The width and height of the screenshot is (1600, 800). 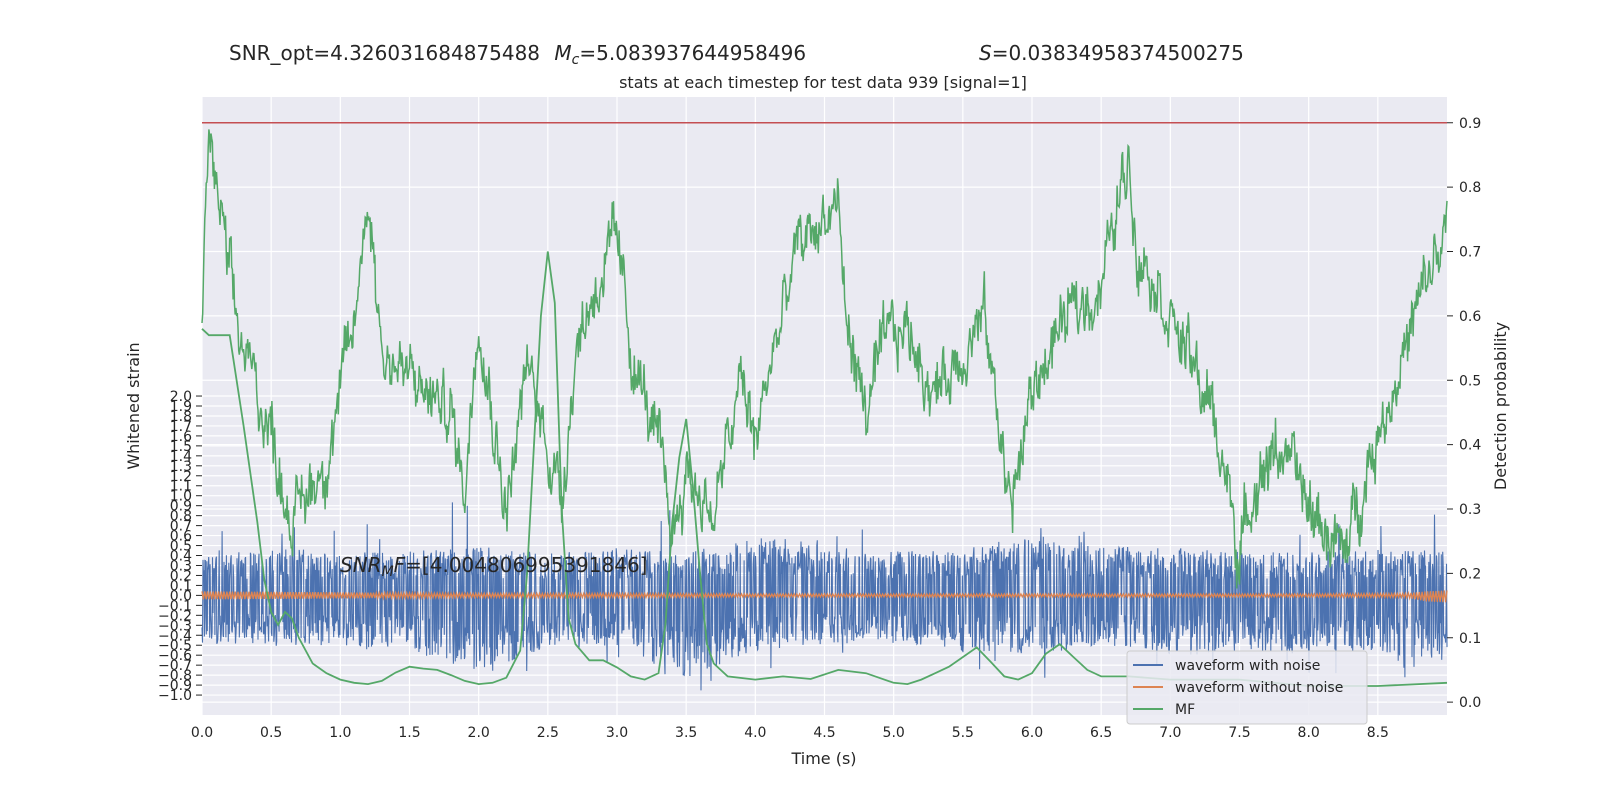 I want to click on y-left-tick-label: 1.4, so click(x=181, y=457).